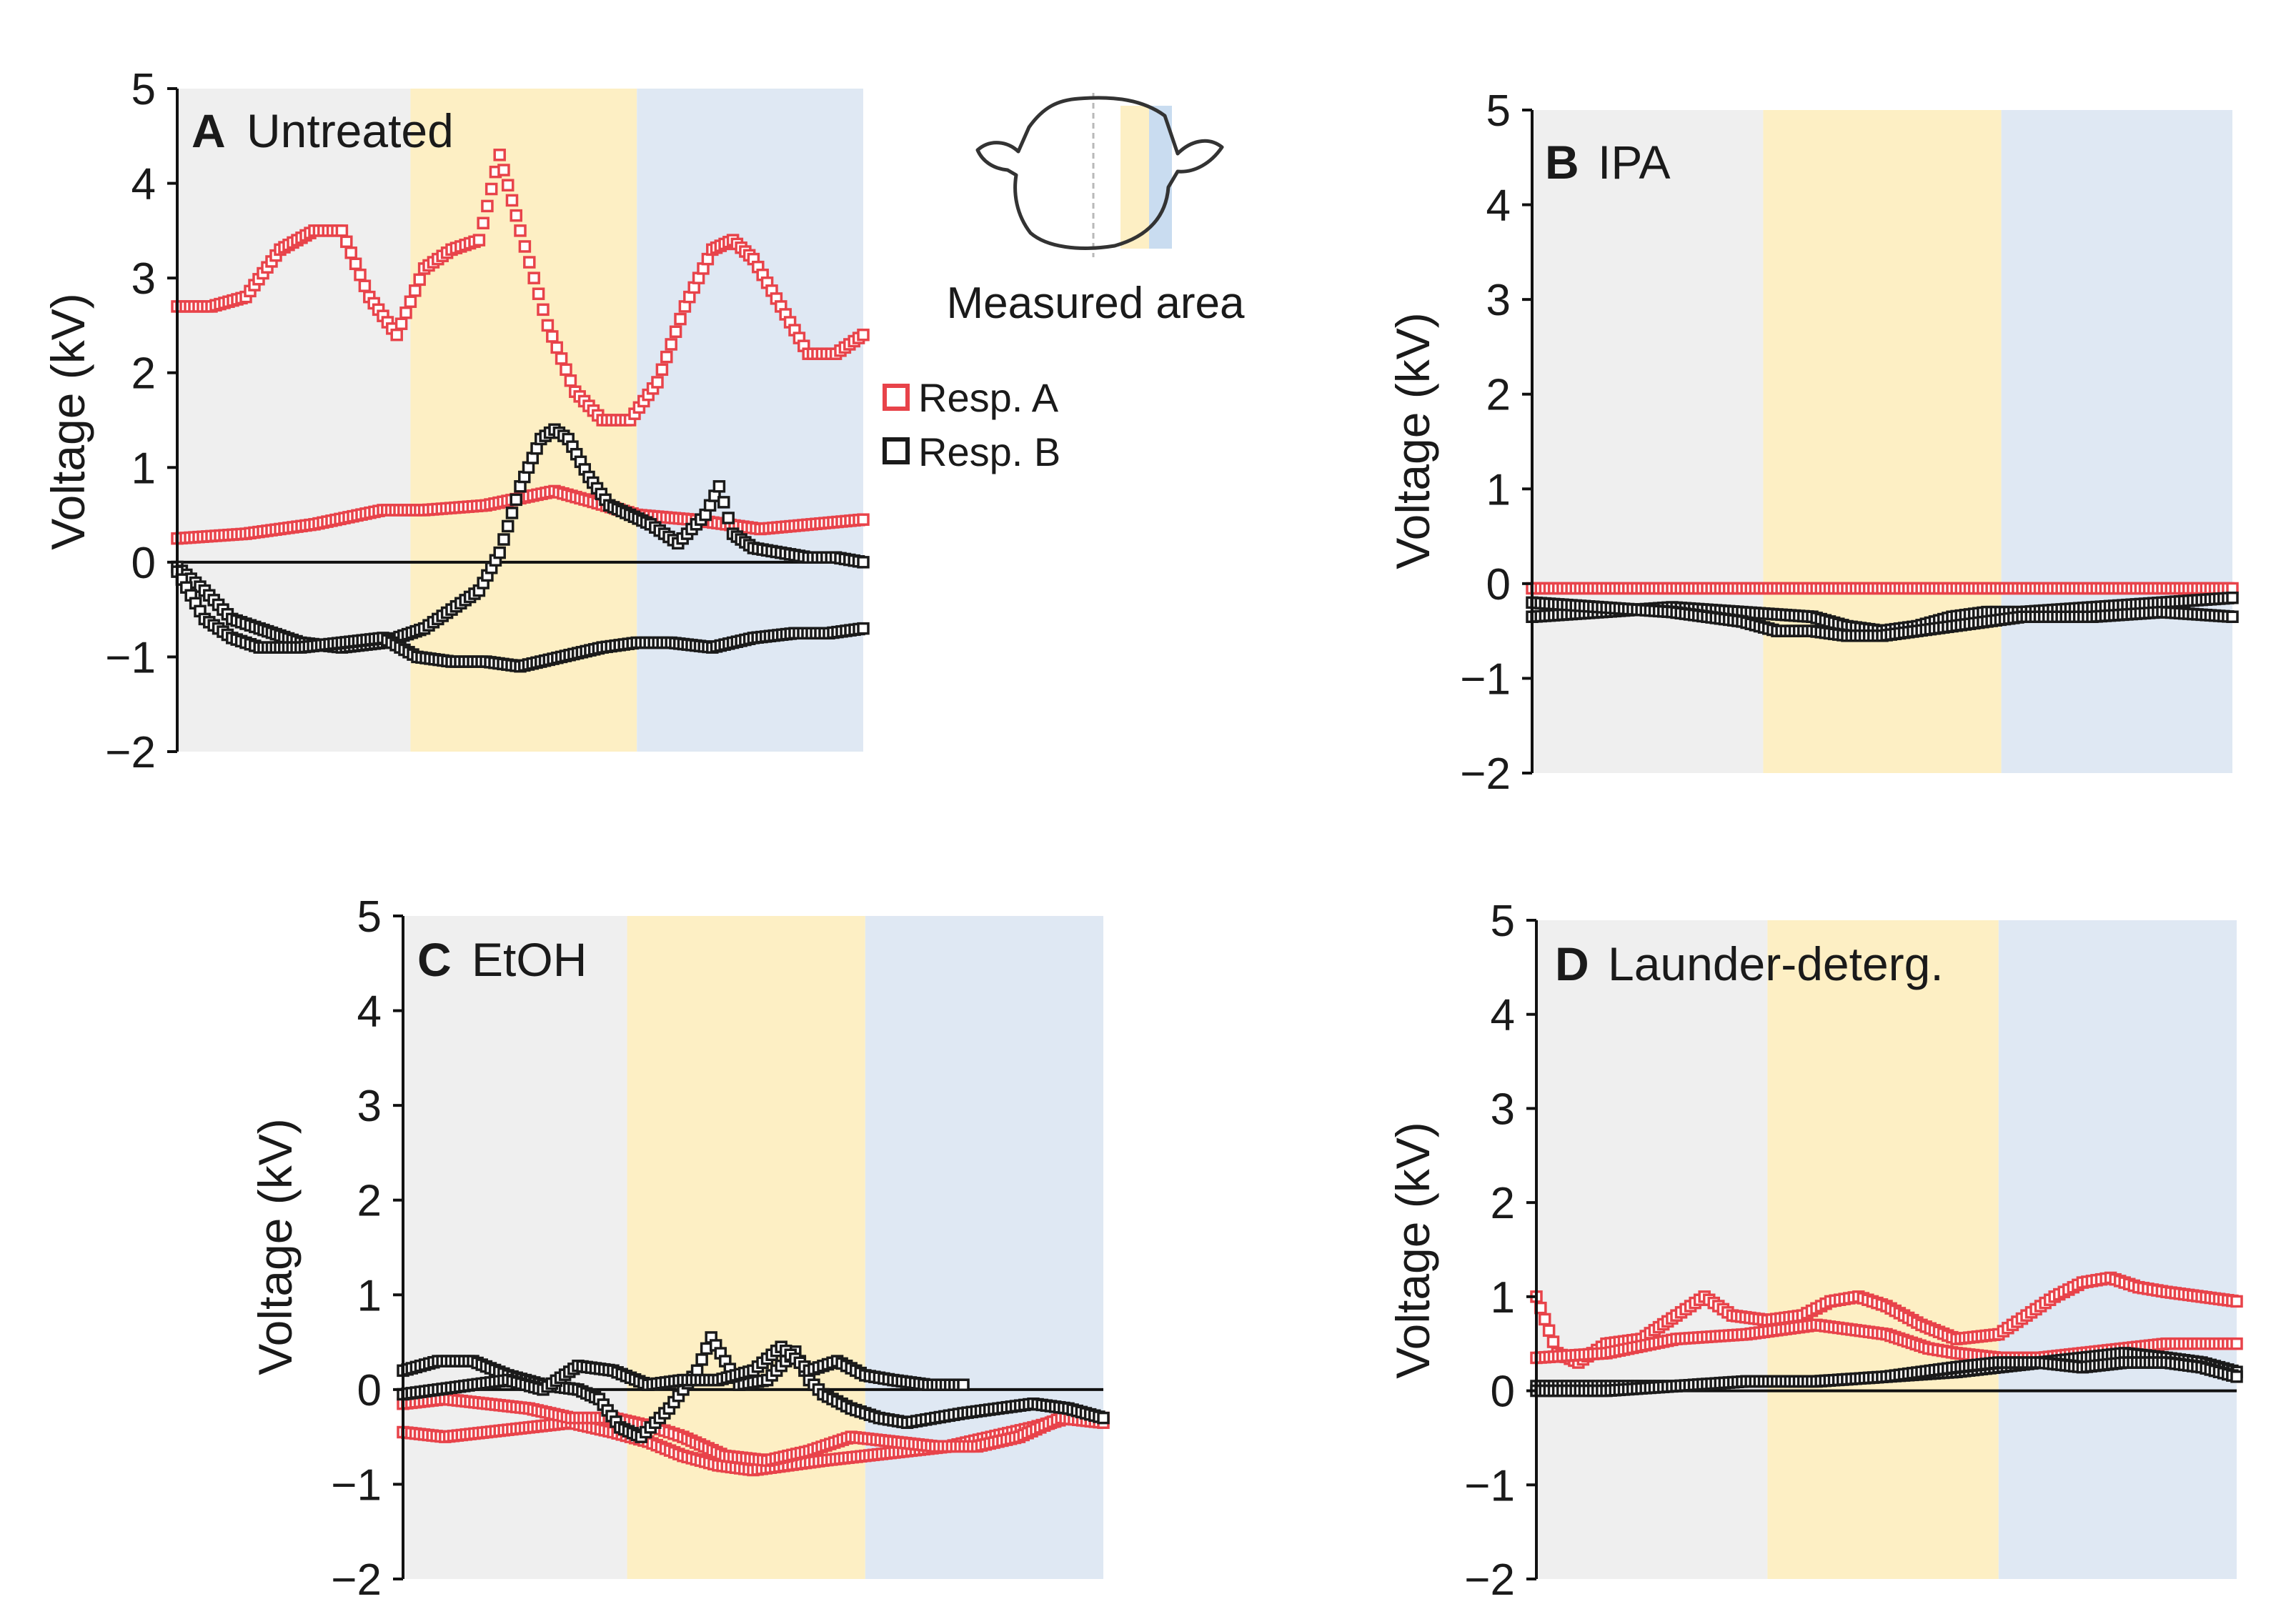 This screenshot has width=2291, height=1624. What do you see at coordinates (369, 1202) in the screenshot?
I see `panel-c-ytick-label: 2` at bounding box center [369, 1202].